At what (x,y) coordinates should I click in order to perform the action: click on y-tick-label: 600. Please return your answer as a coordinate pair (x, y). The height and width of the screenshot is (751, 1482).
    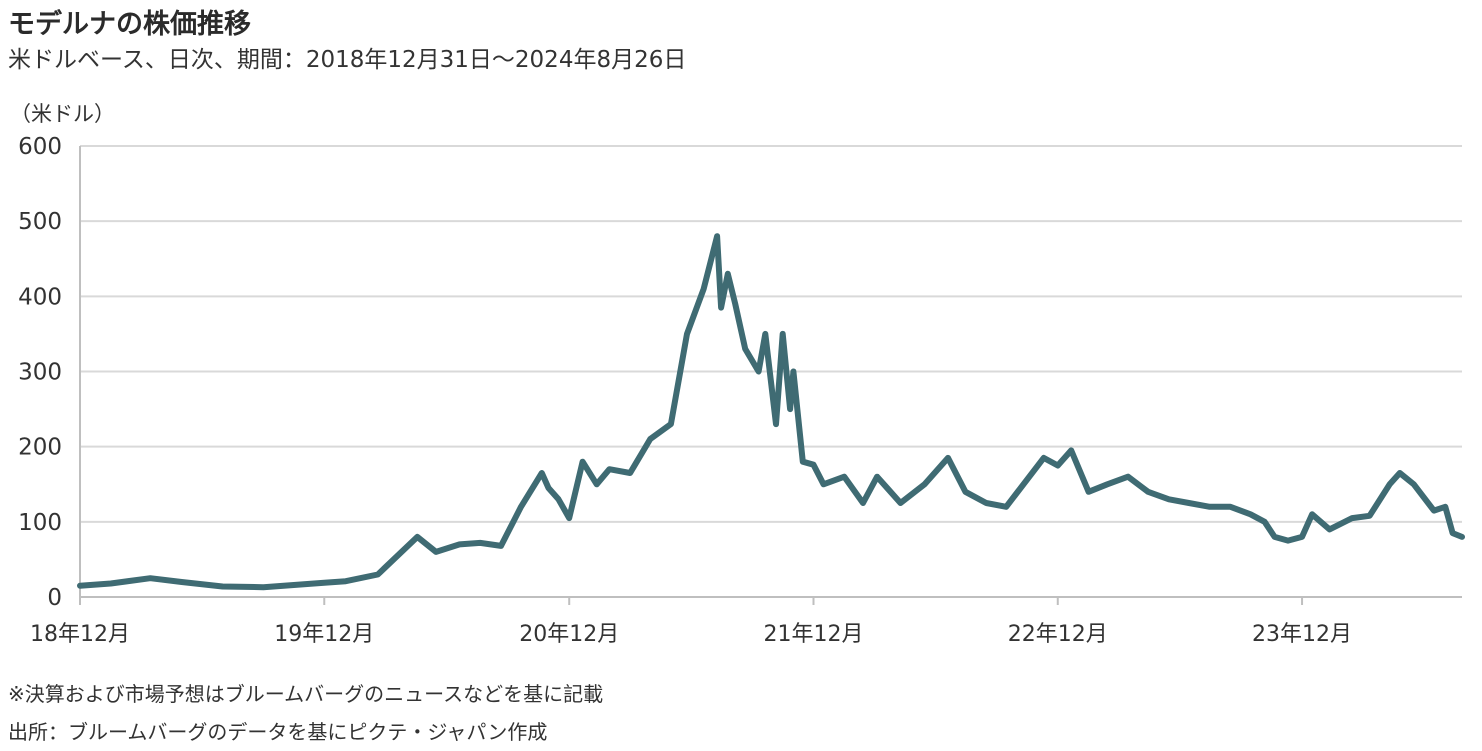
    Looking at the image, I should click on (40, 147).